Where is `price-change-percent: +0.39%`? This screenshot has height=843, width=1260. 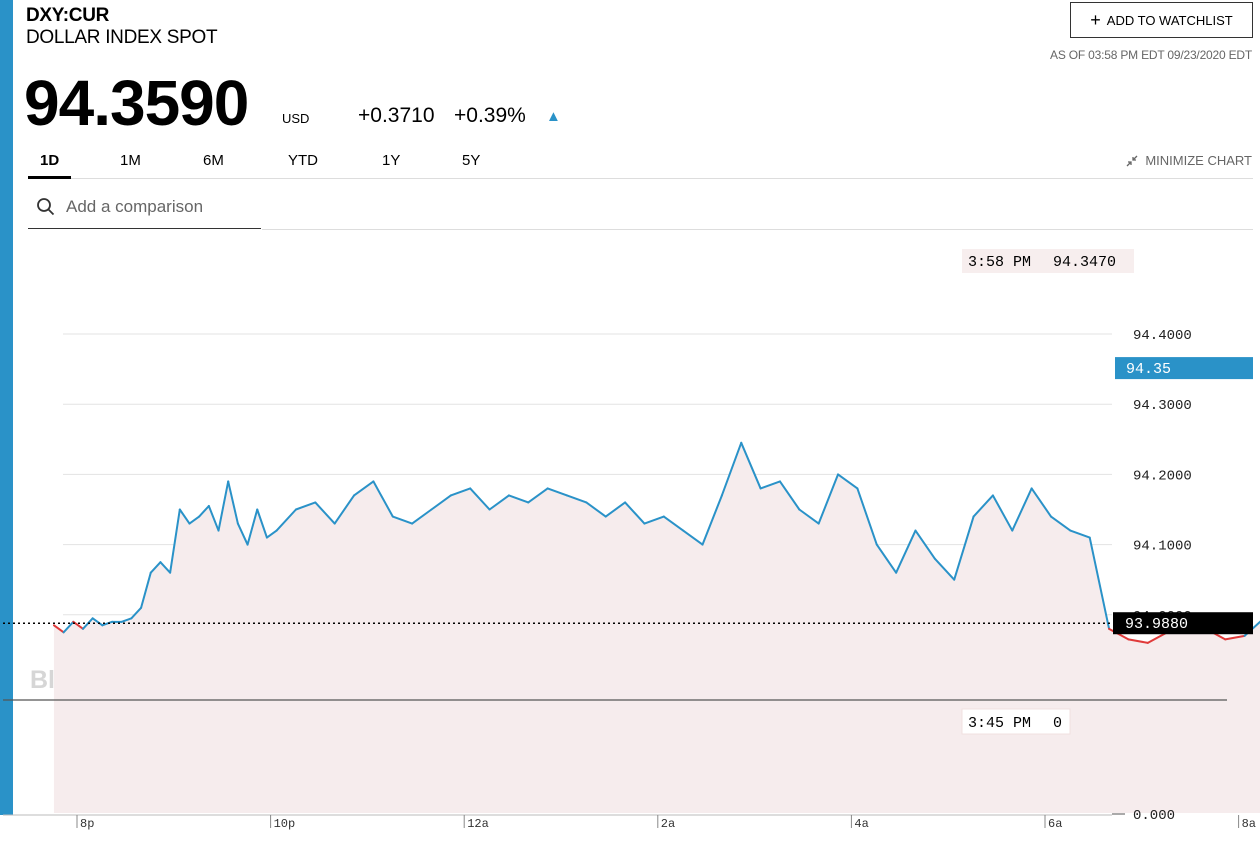
price-change-percent: +0.39% is located at coordinates (490, 115).